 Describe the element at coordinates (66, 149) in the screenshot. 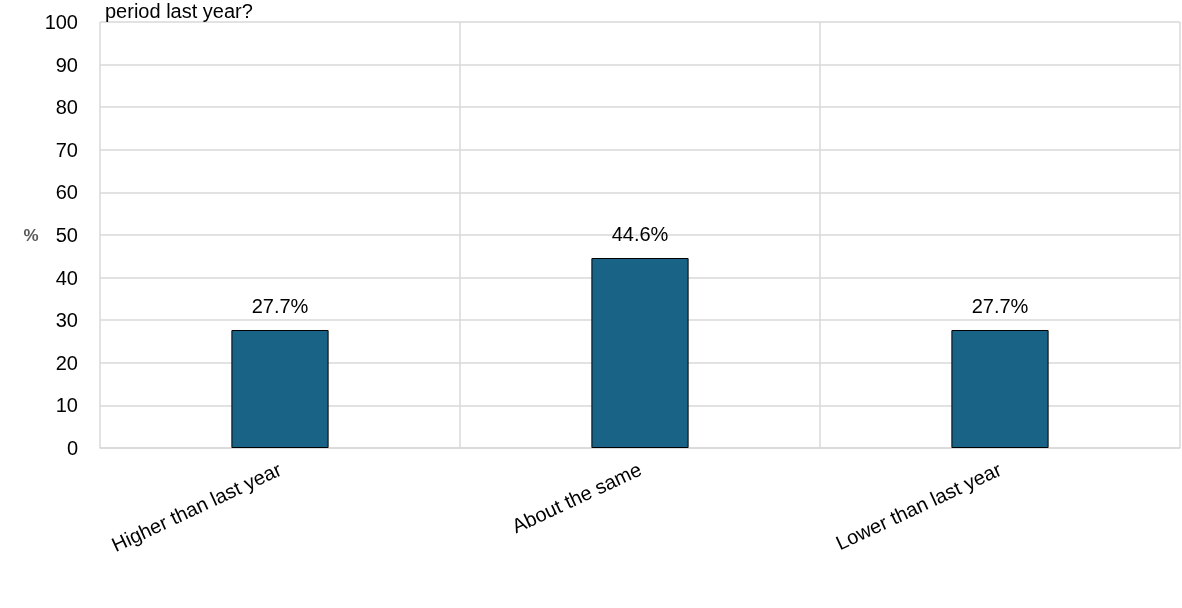

I see `y-tick-label: 70` at that location.